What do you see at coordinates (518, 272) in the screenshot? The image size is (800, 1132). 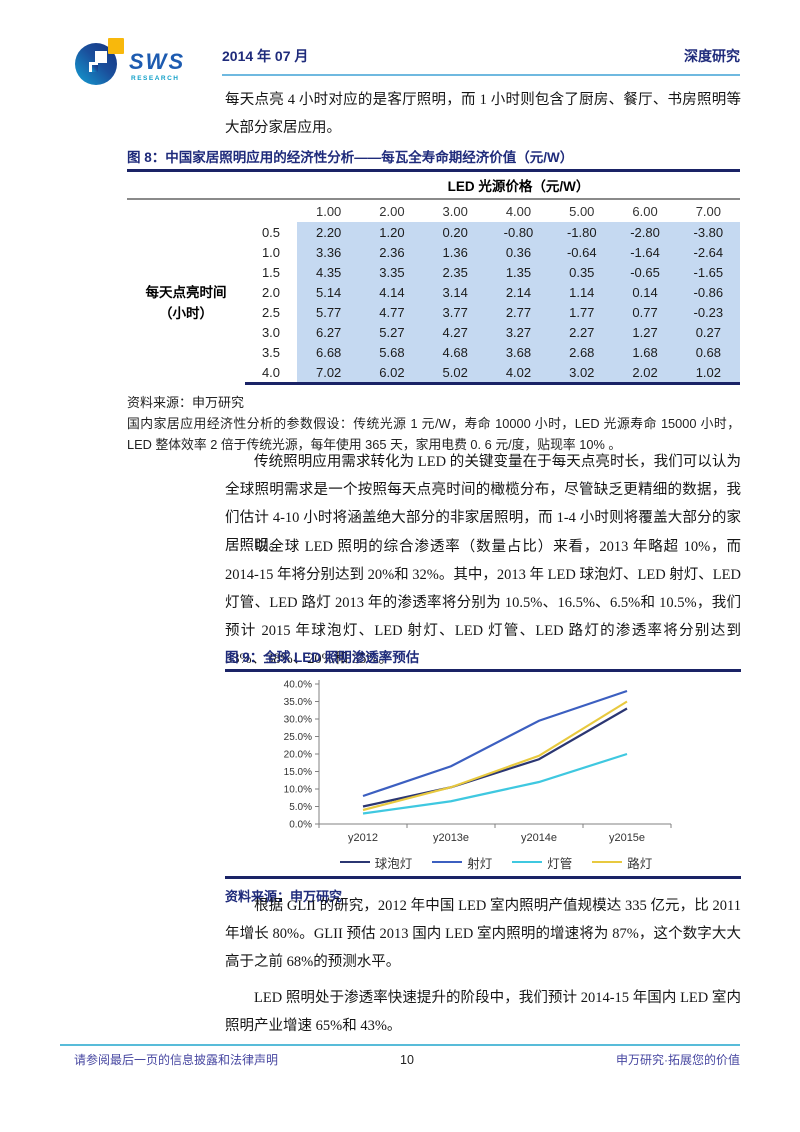 I see `table-value-cell: 1.35` at bounding box center [518, 272].